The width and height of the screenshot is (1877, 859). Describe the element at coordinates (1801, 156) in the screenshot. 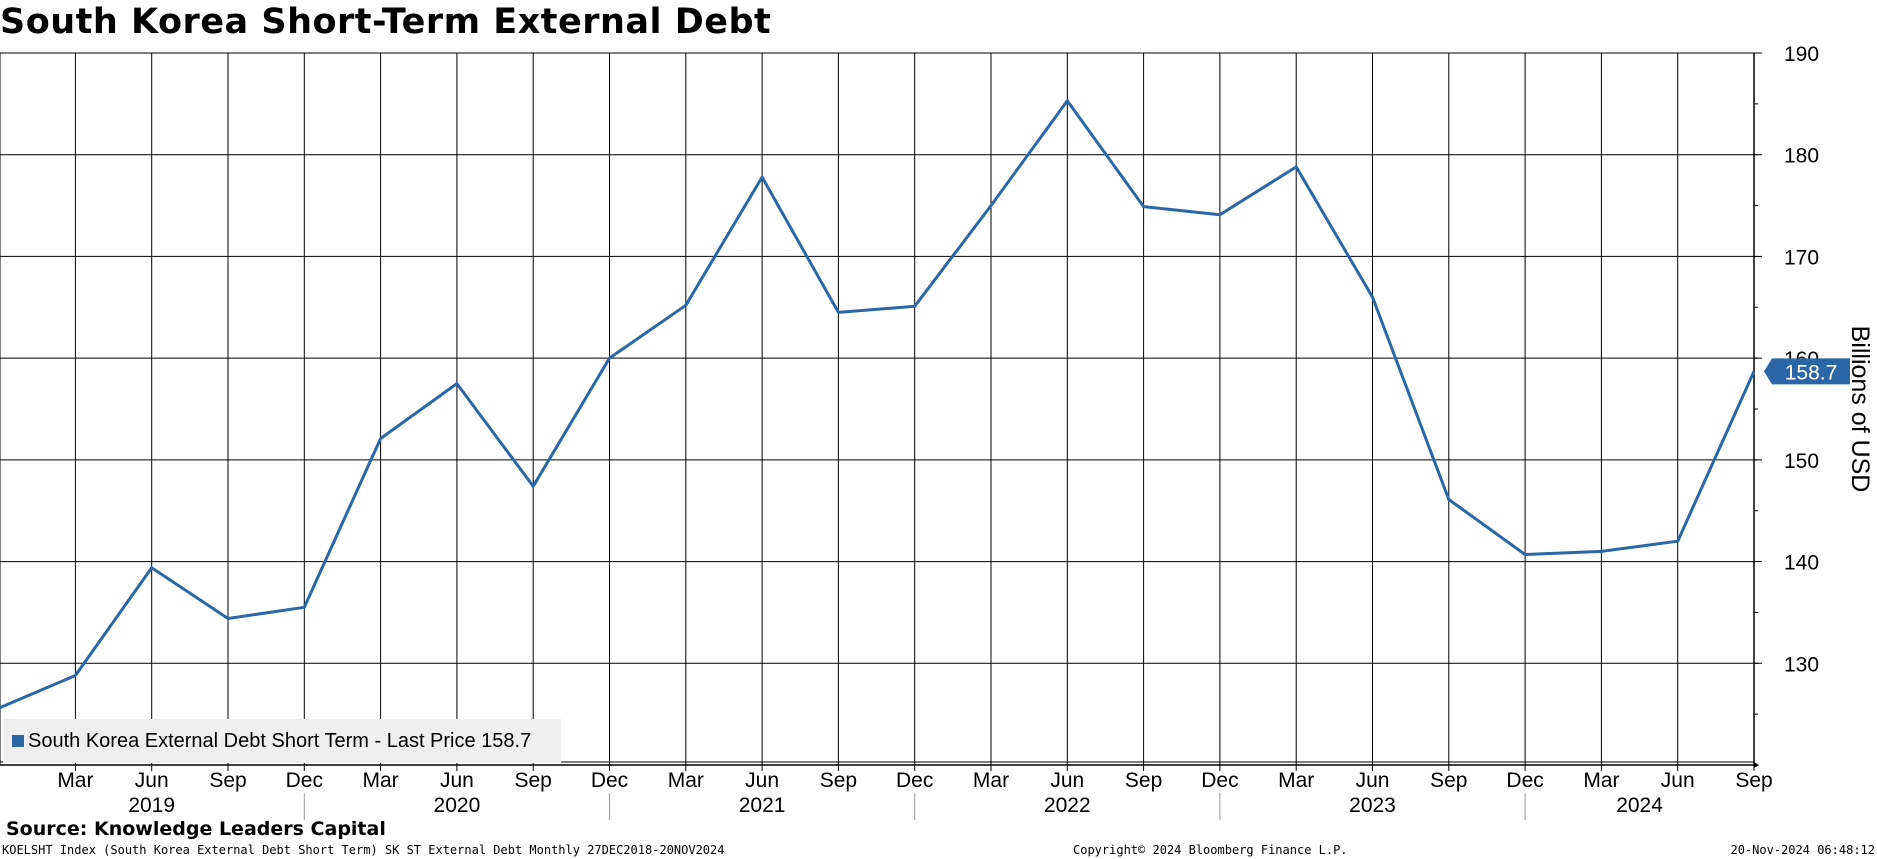

I see `y-tick-label: 180` at that location.